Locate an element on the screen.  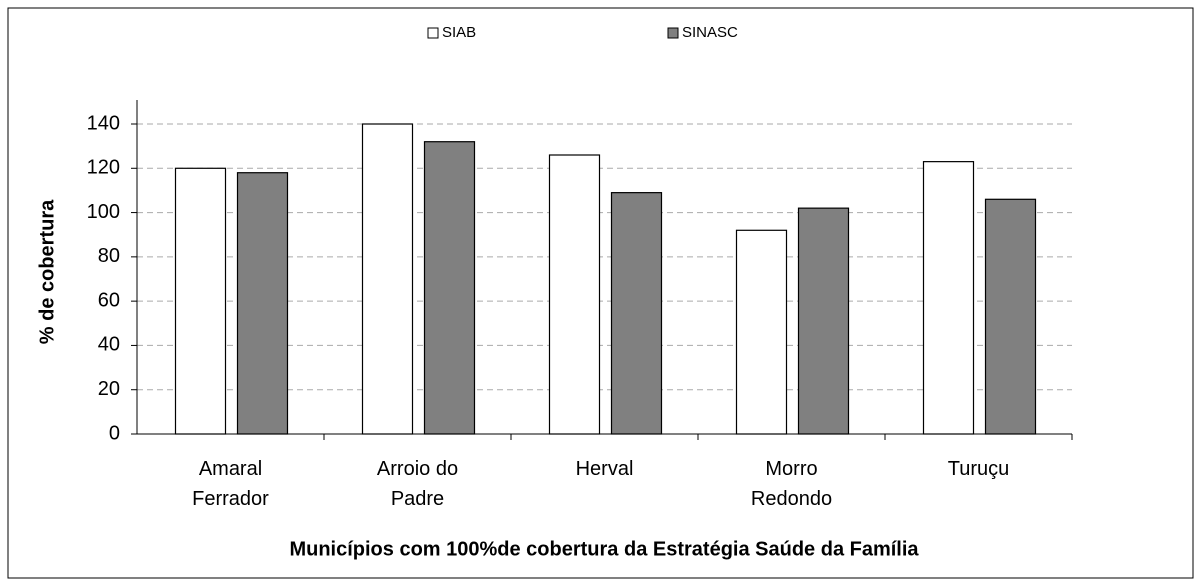
y-tick-label: 0 is located at coordinates (114, 433).